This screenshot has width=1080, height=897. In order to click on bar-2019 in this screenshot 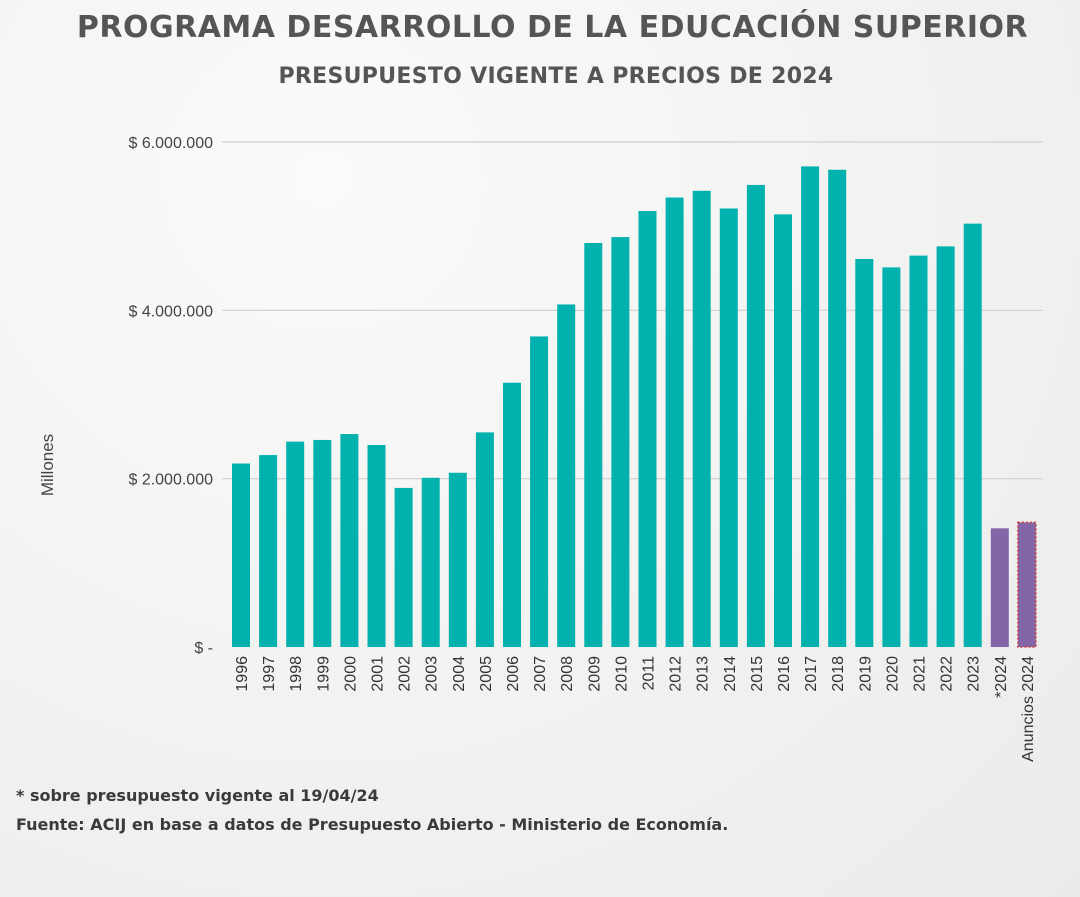, I will do `click(864, 452)`.